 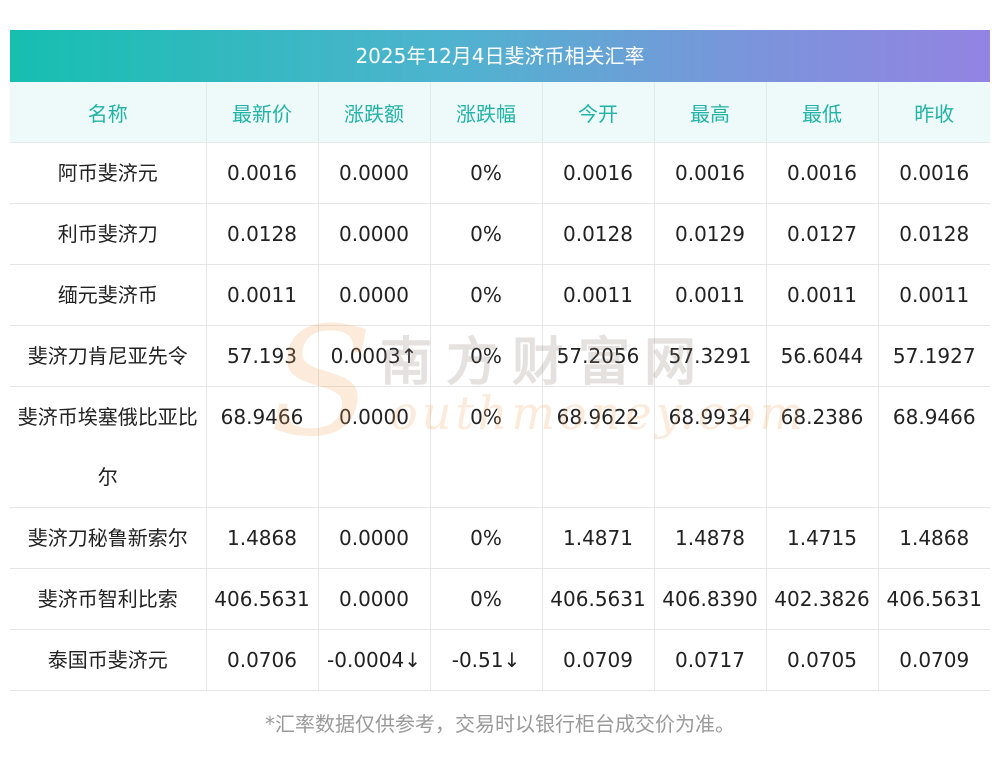 What do you see at coordinates (710, 599) in the screenshot?
I see `cell-high: 406.8390` at bounding box center [710, 599].